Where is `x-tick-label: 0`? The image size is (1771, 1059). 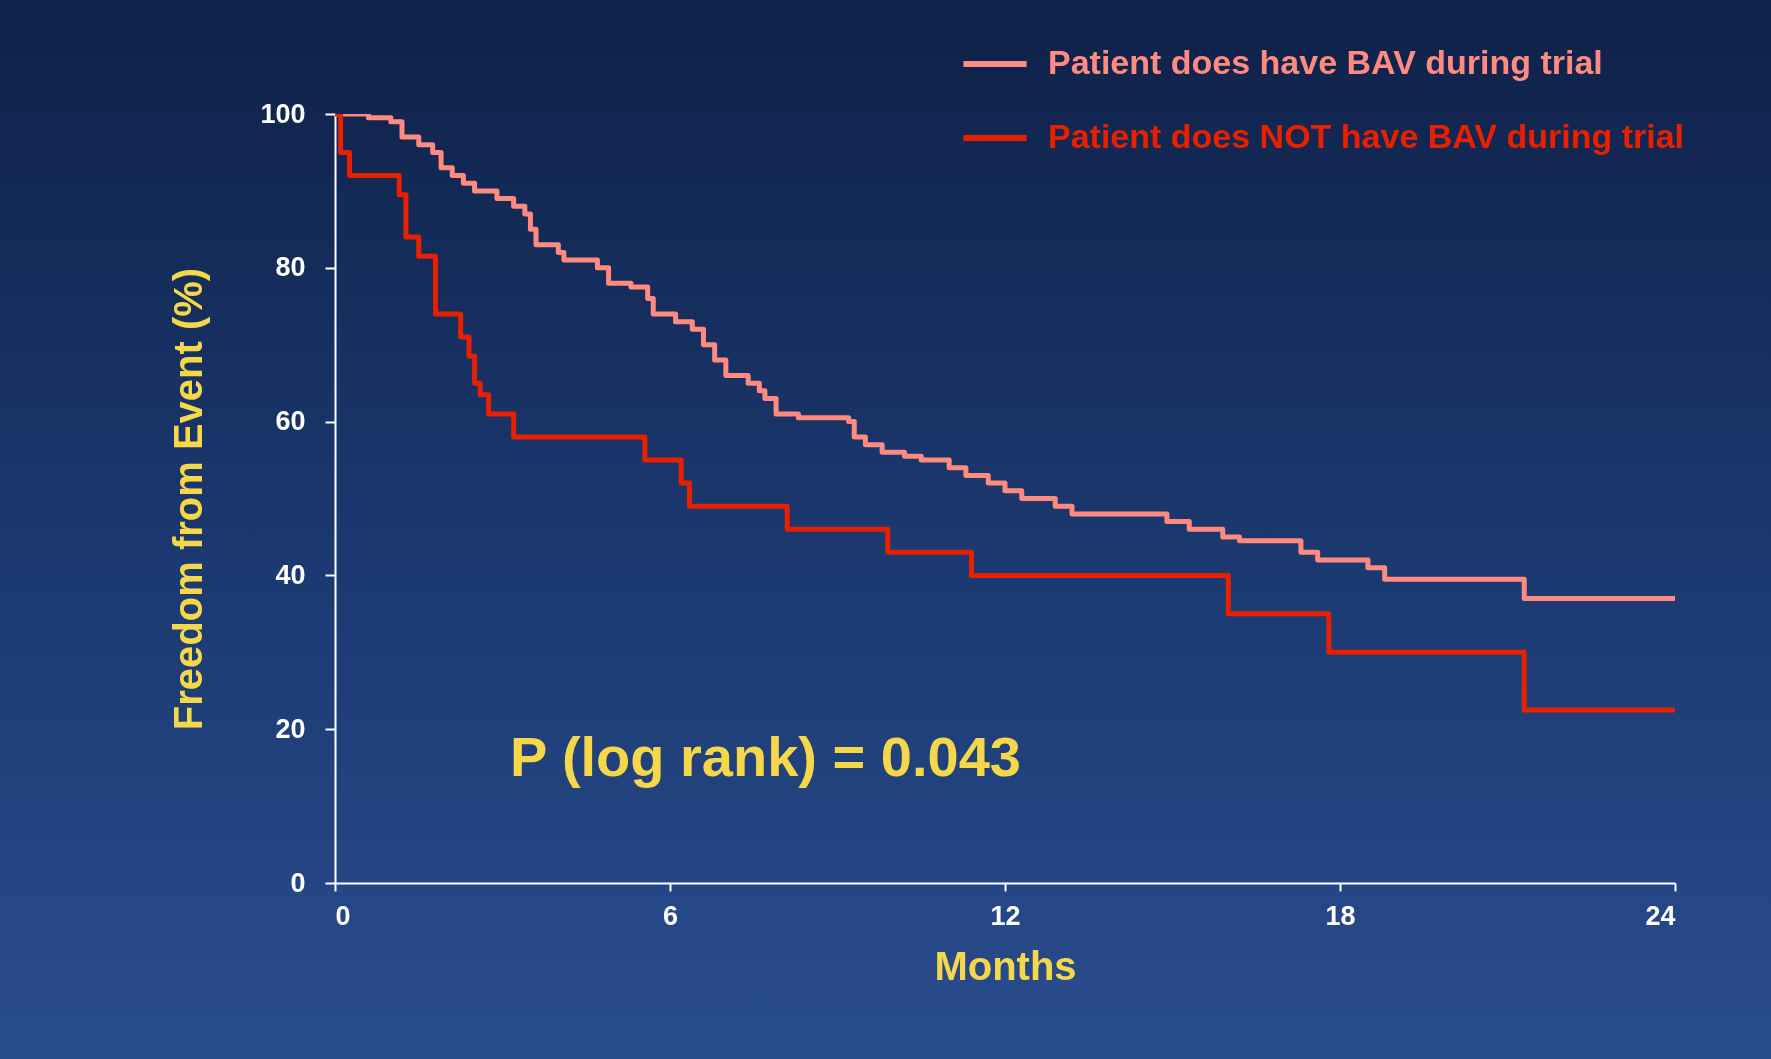
x-tick-label: 0 is located at coordinates (343, 915).